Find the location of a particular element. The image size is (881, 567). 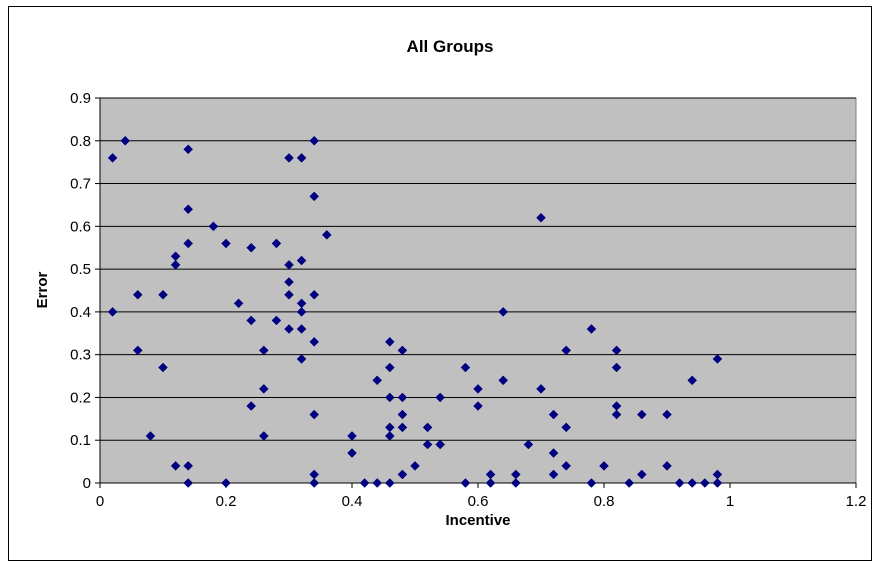

x-tick-label: 0.6 is located at coordinates (478, 501).